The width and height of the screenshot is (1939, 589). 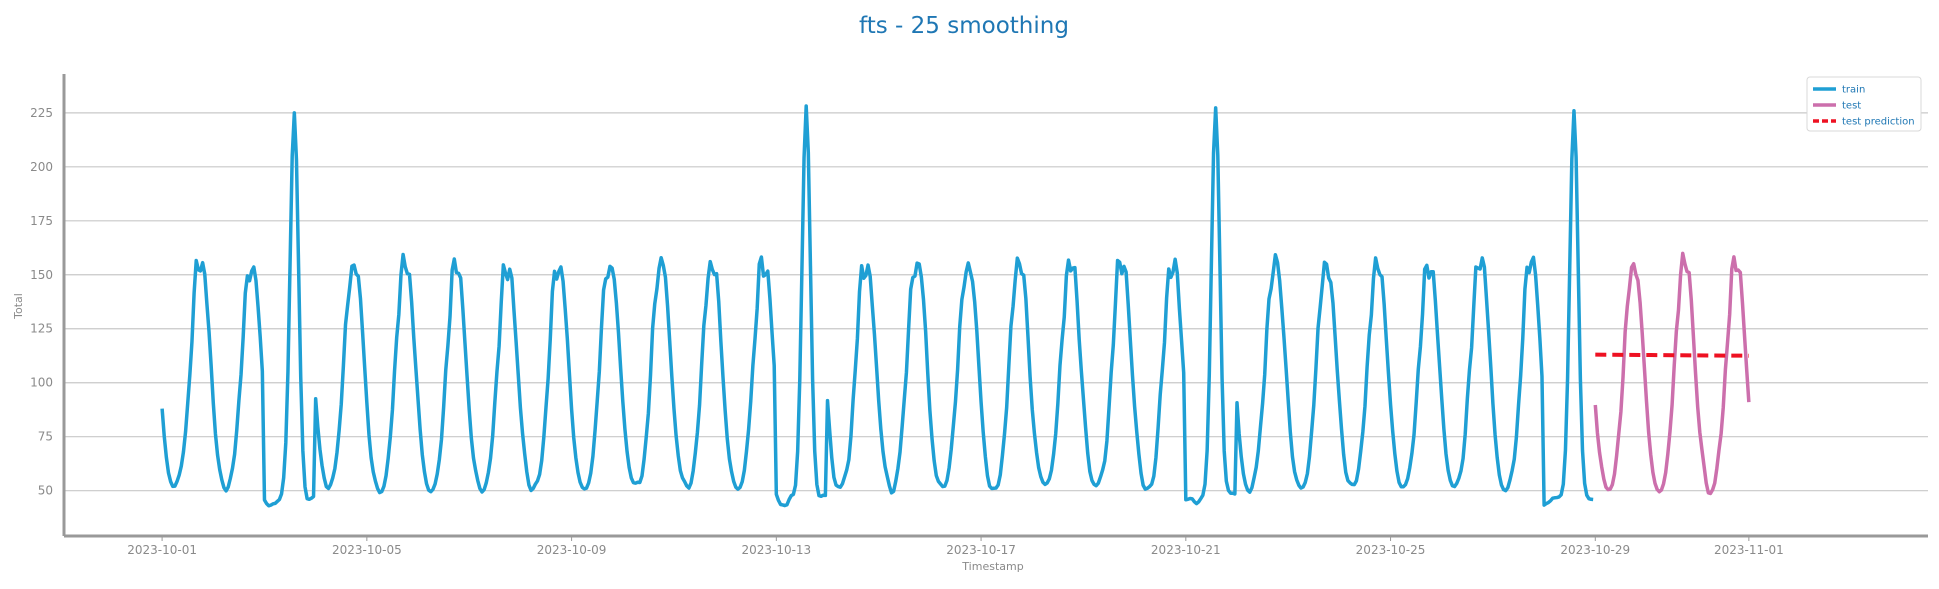 I want to click on y-tick-label: 175, so click(x=41, y=221).